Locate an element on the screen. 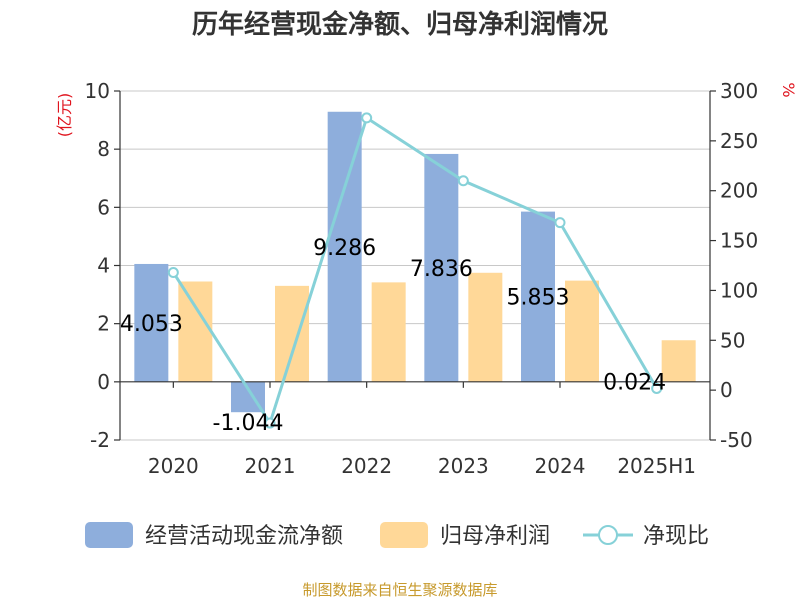  right-tick-label: 200 is located at coordinates (739, 191).